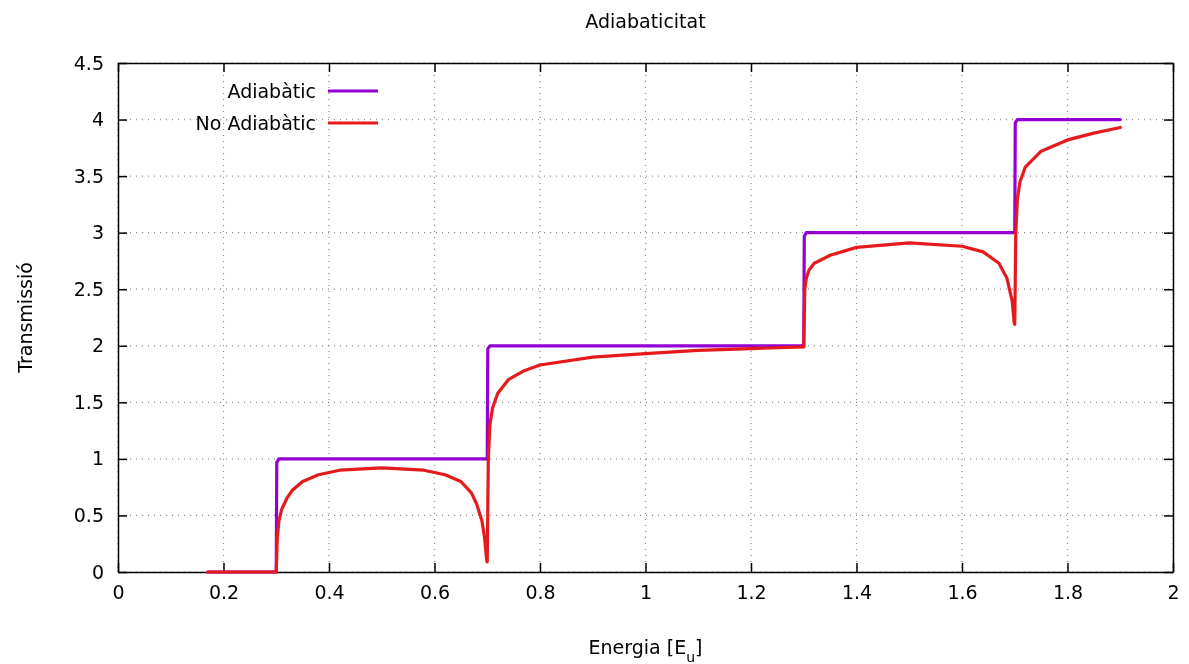 This screenshot has height=664, width=1189. Describe the element at coordinates (118, 592) in the screenshot. I see `x-tick-label: 0` at that location.